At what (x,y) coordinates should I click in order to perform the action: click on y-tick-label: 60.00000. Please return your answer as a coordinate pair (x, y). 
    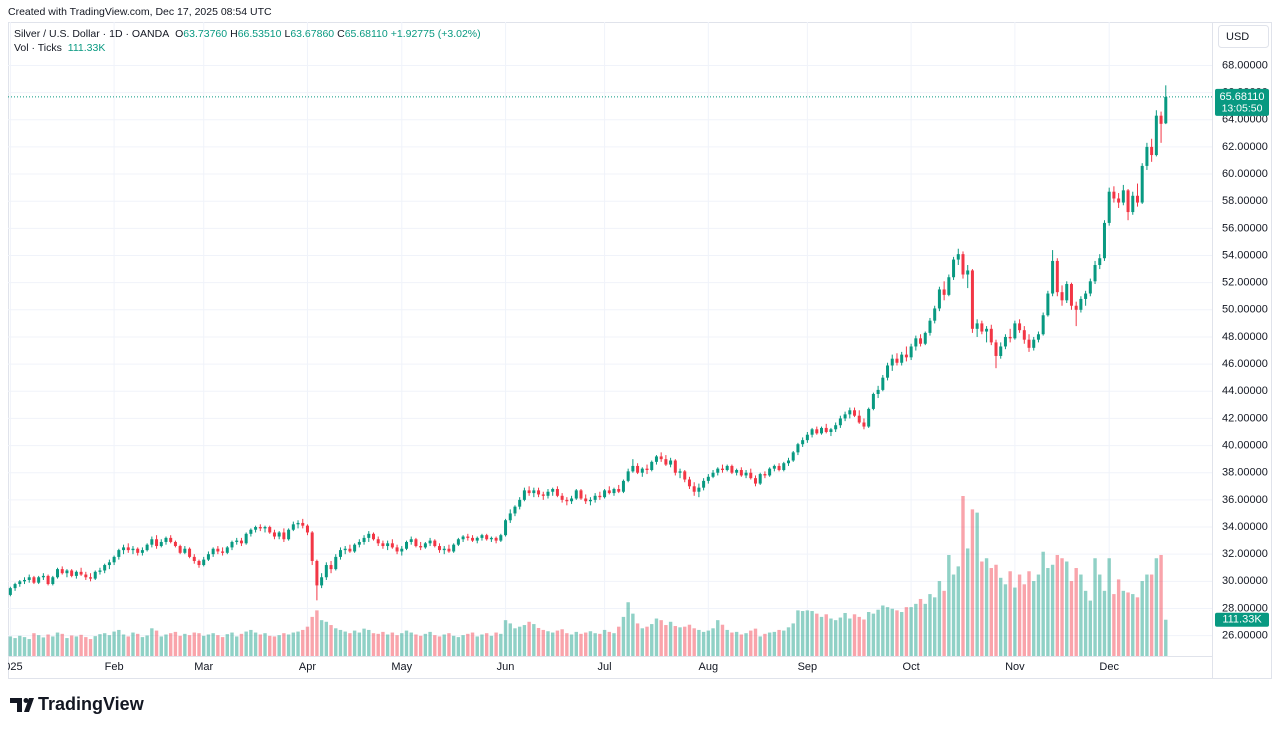
    Looking at the image, I should click on (1245, 174).